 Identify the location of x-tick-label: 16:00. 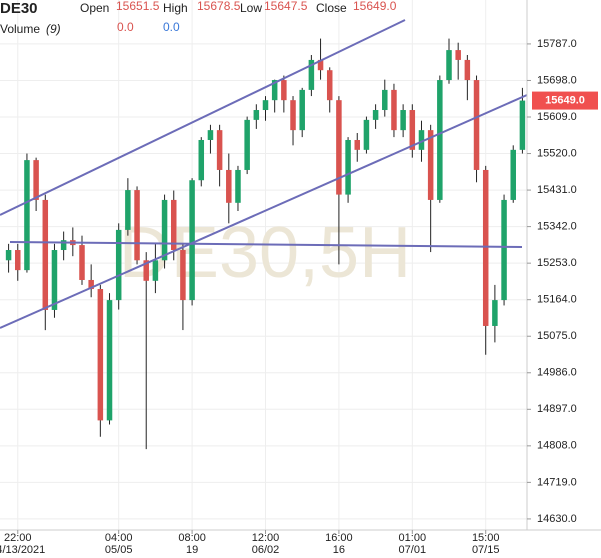
(339, 538).